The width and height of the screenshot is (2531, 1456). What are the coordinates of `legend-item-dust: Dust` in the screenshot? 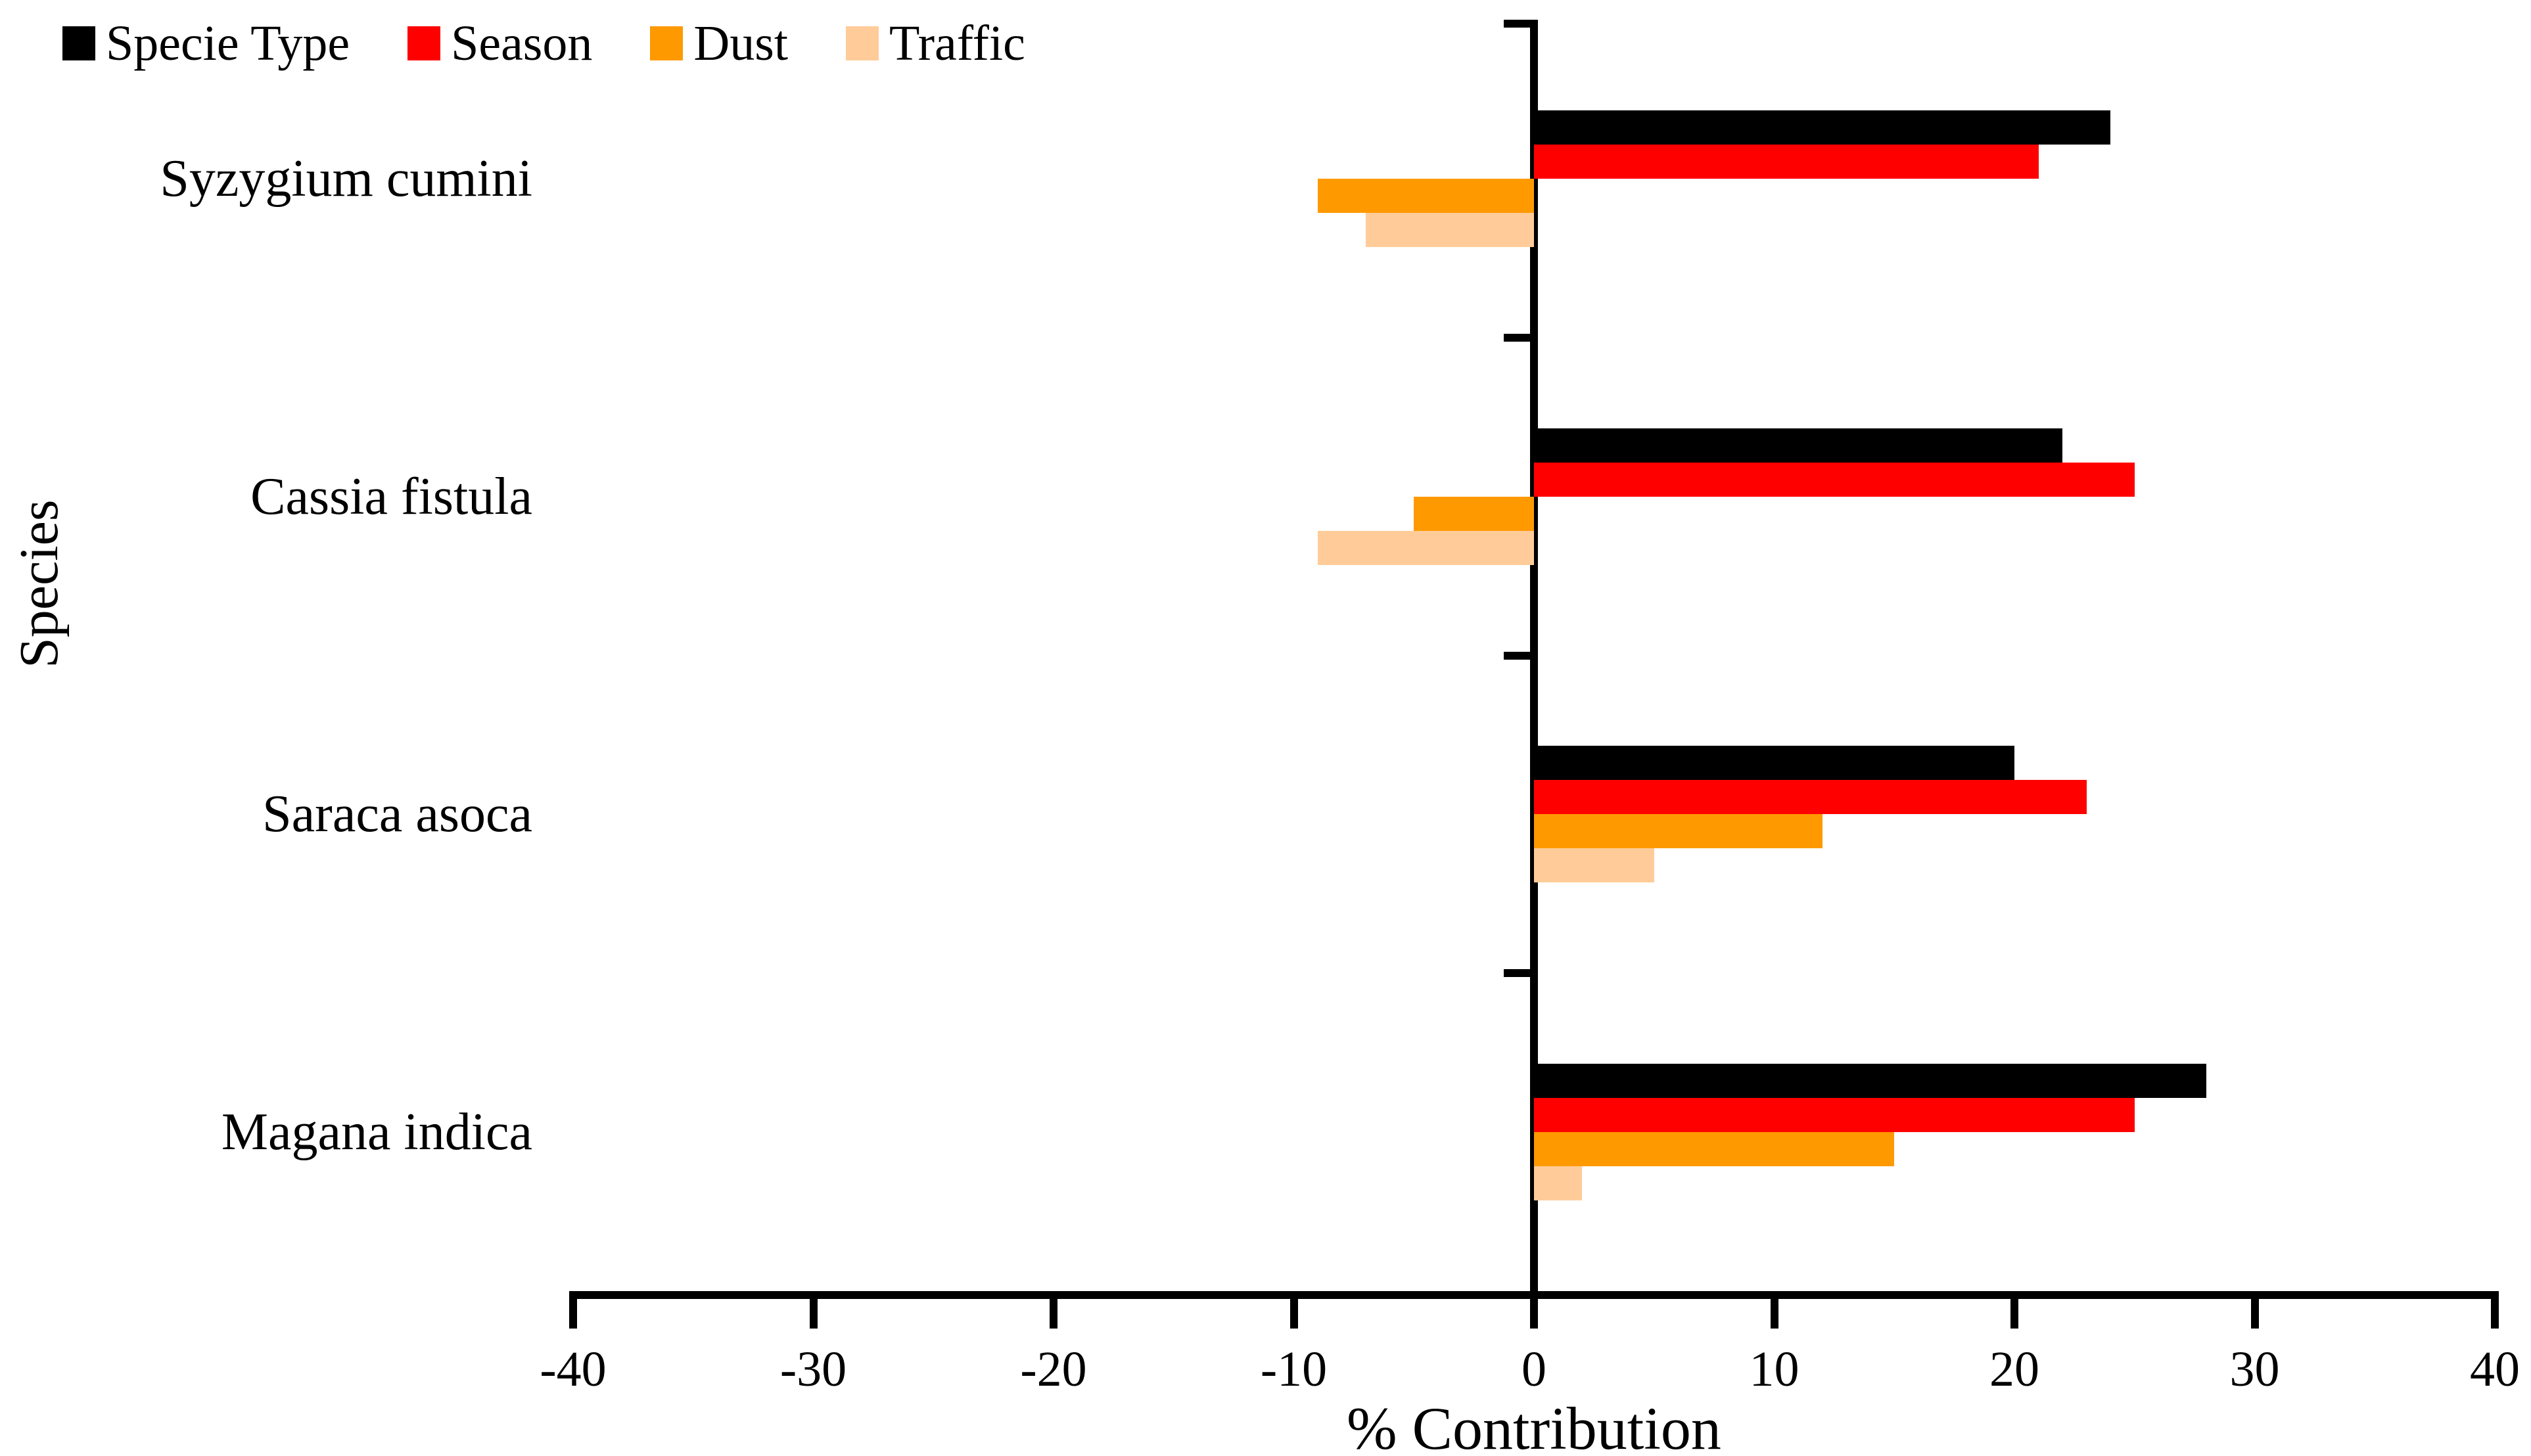 It's located at (719, 43).